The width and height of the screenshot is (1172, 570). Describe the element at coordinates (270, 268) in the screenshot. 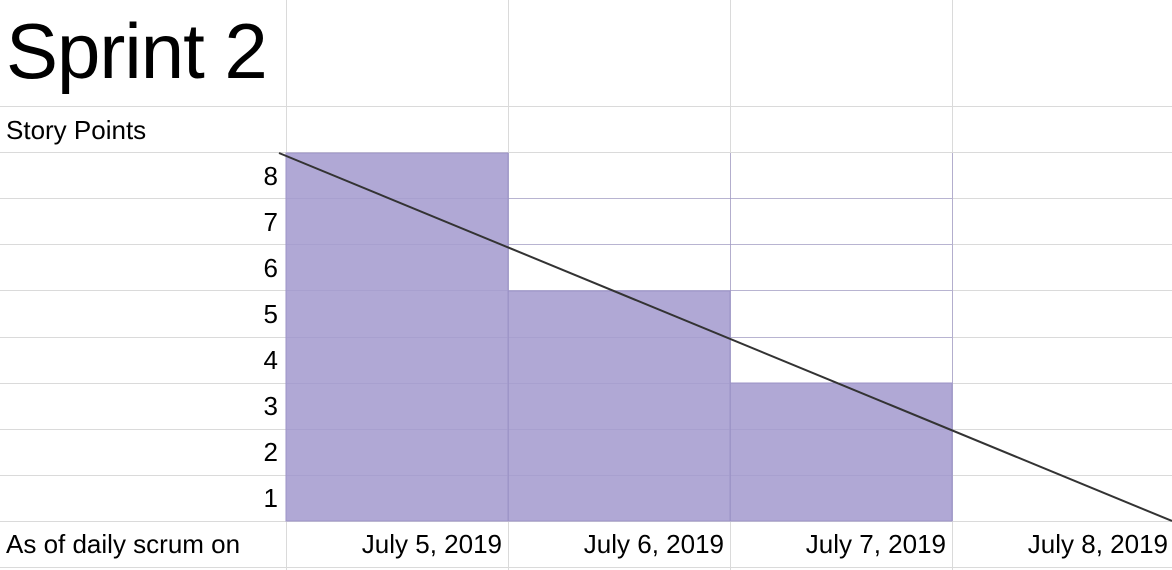

I see `y-tick-label: 6` at that location.